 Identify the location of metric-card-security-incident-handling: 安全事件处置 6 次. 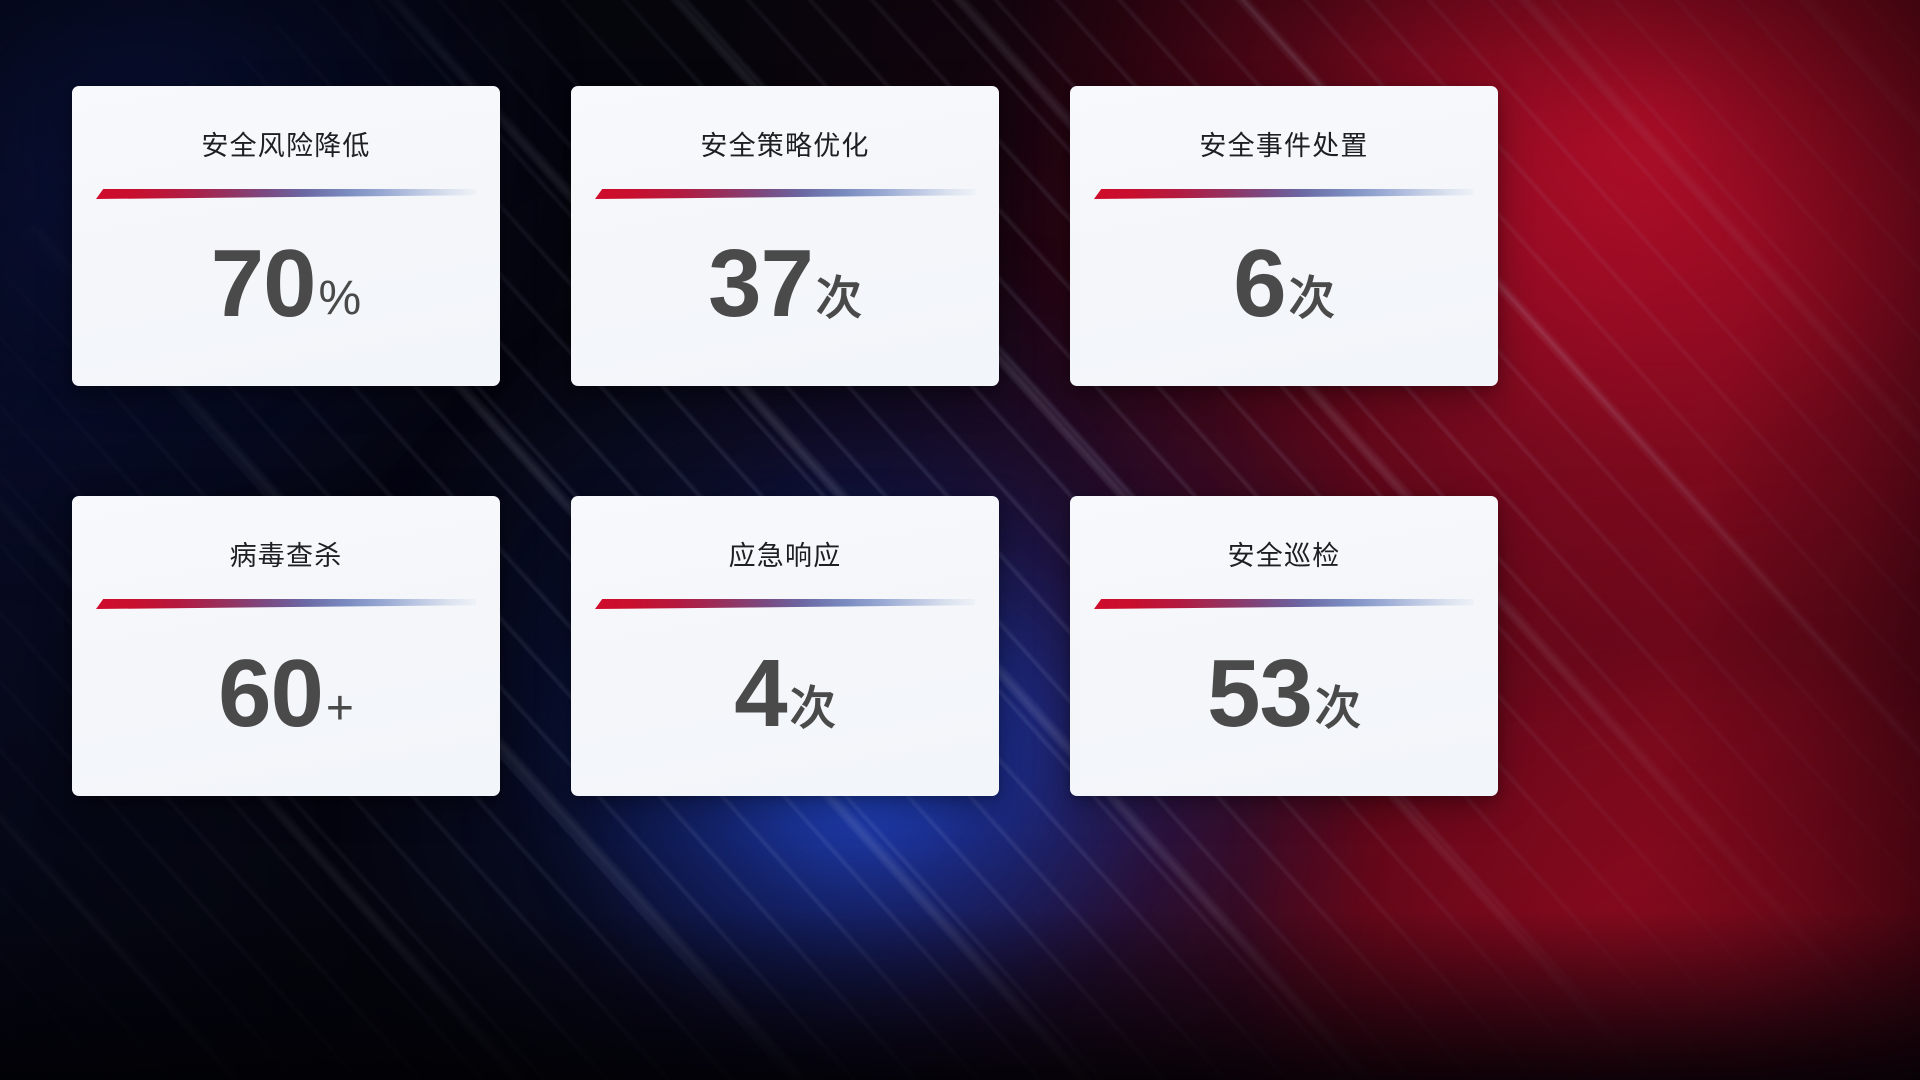
(1284, 236).